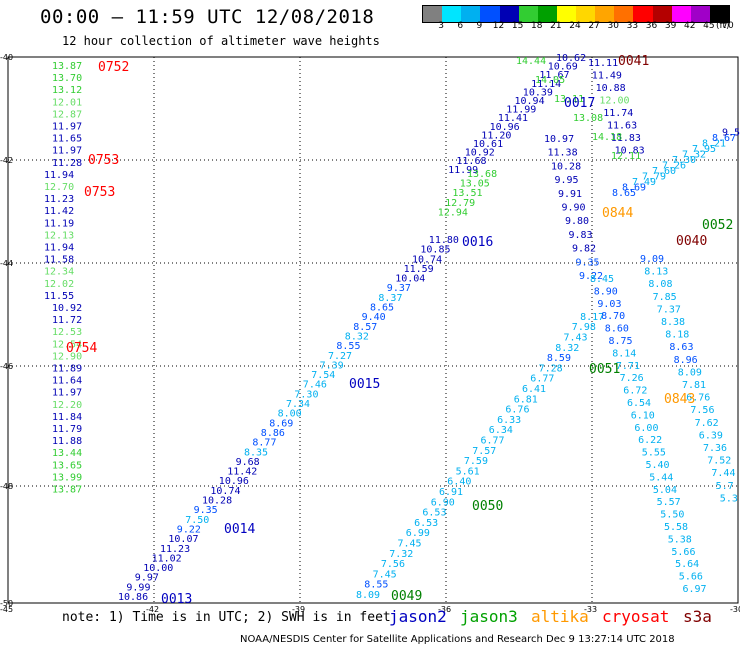 The height and width of the screenshot is (650, 740). I want to click on swh-value: 6.53, so click(434, 513).